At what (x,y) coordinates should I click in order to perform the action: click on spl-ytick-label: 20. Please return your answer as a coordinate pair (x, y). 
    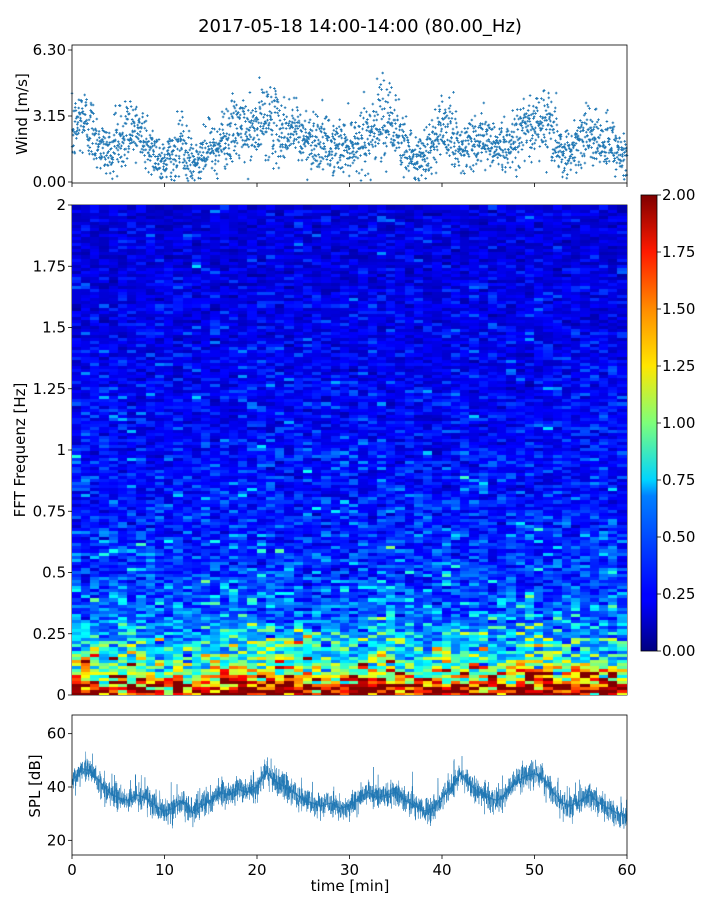
    Looking at the image, I should click on (56, 840).